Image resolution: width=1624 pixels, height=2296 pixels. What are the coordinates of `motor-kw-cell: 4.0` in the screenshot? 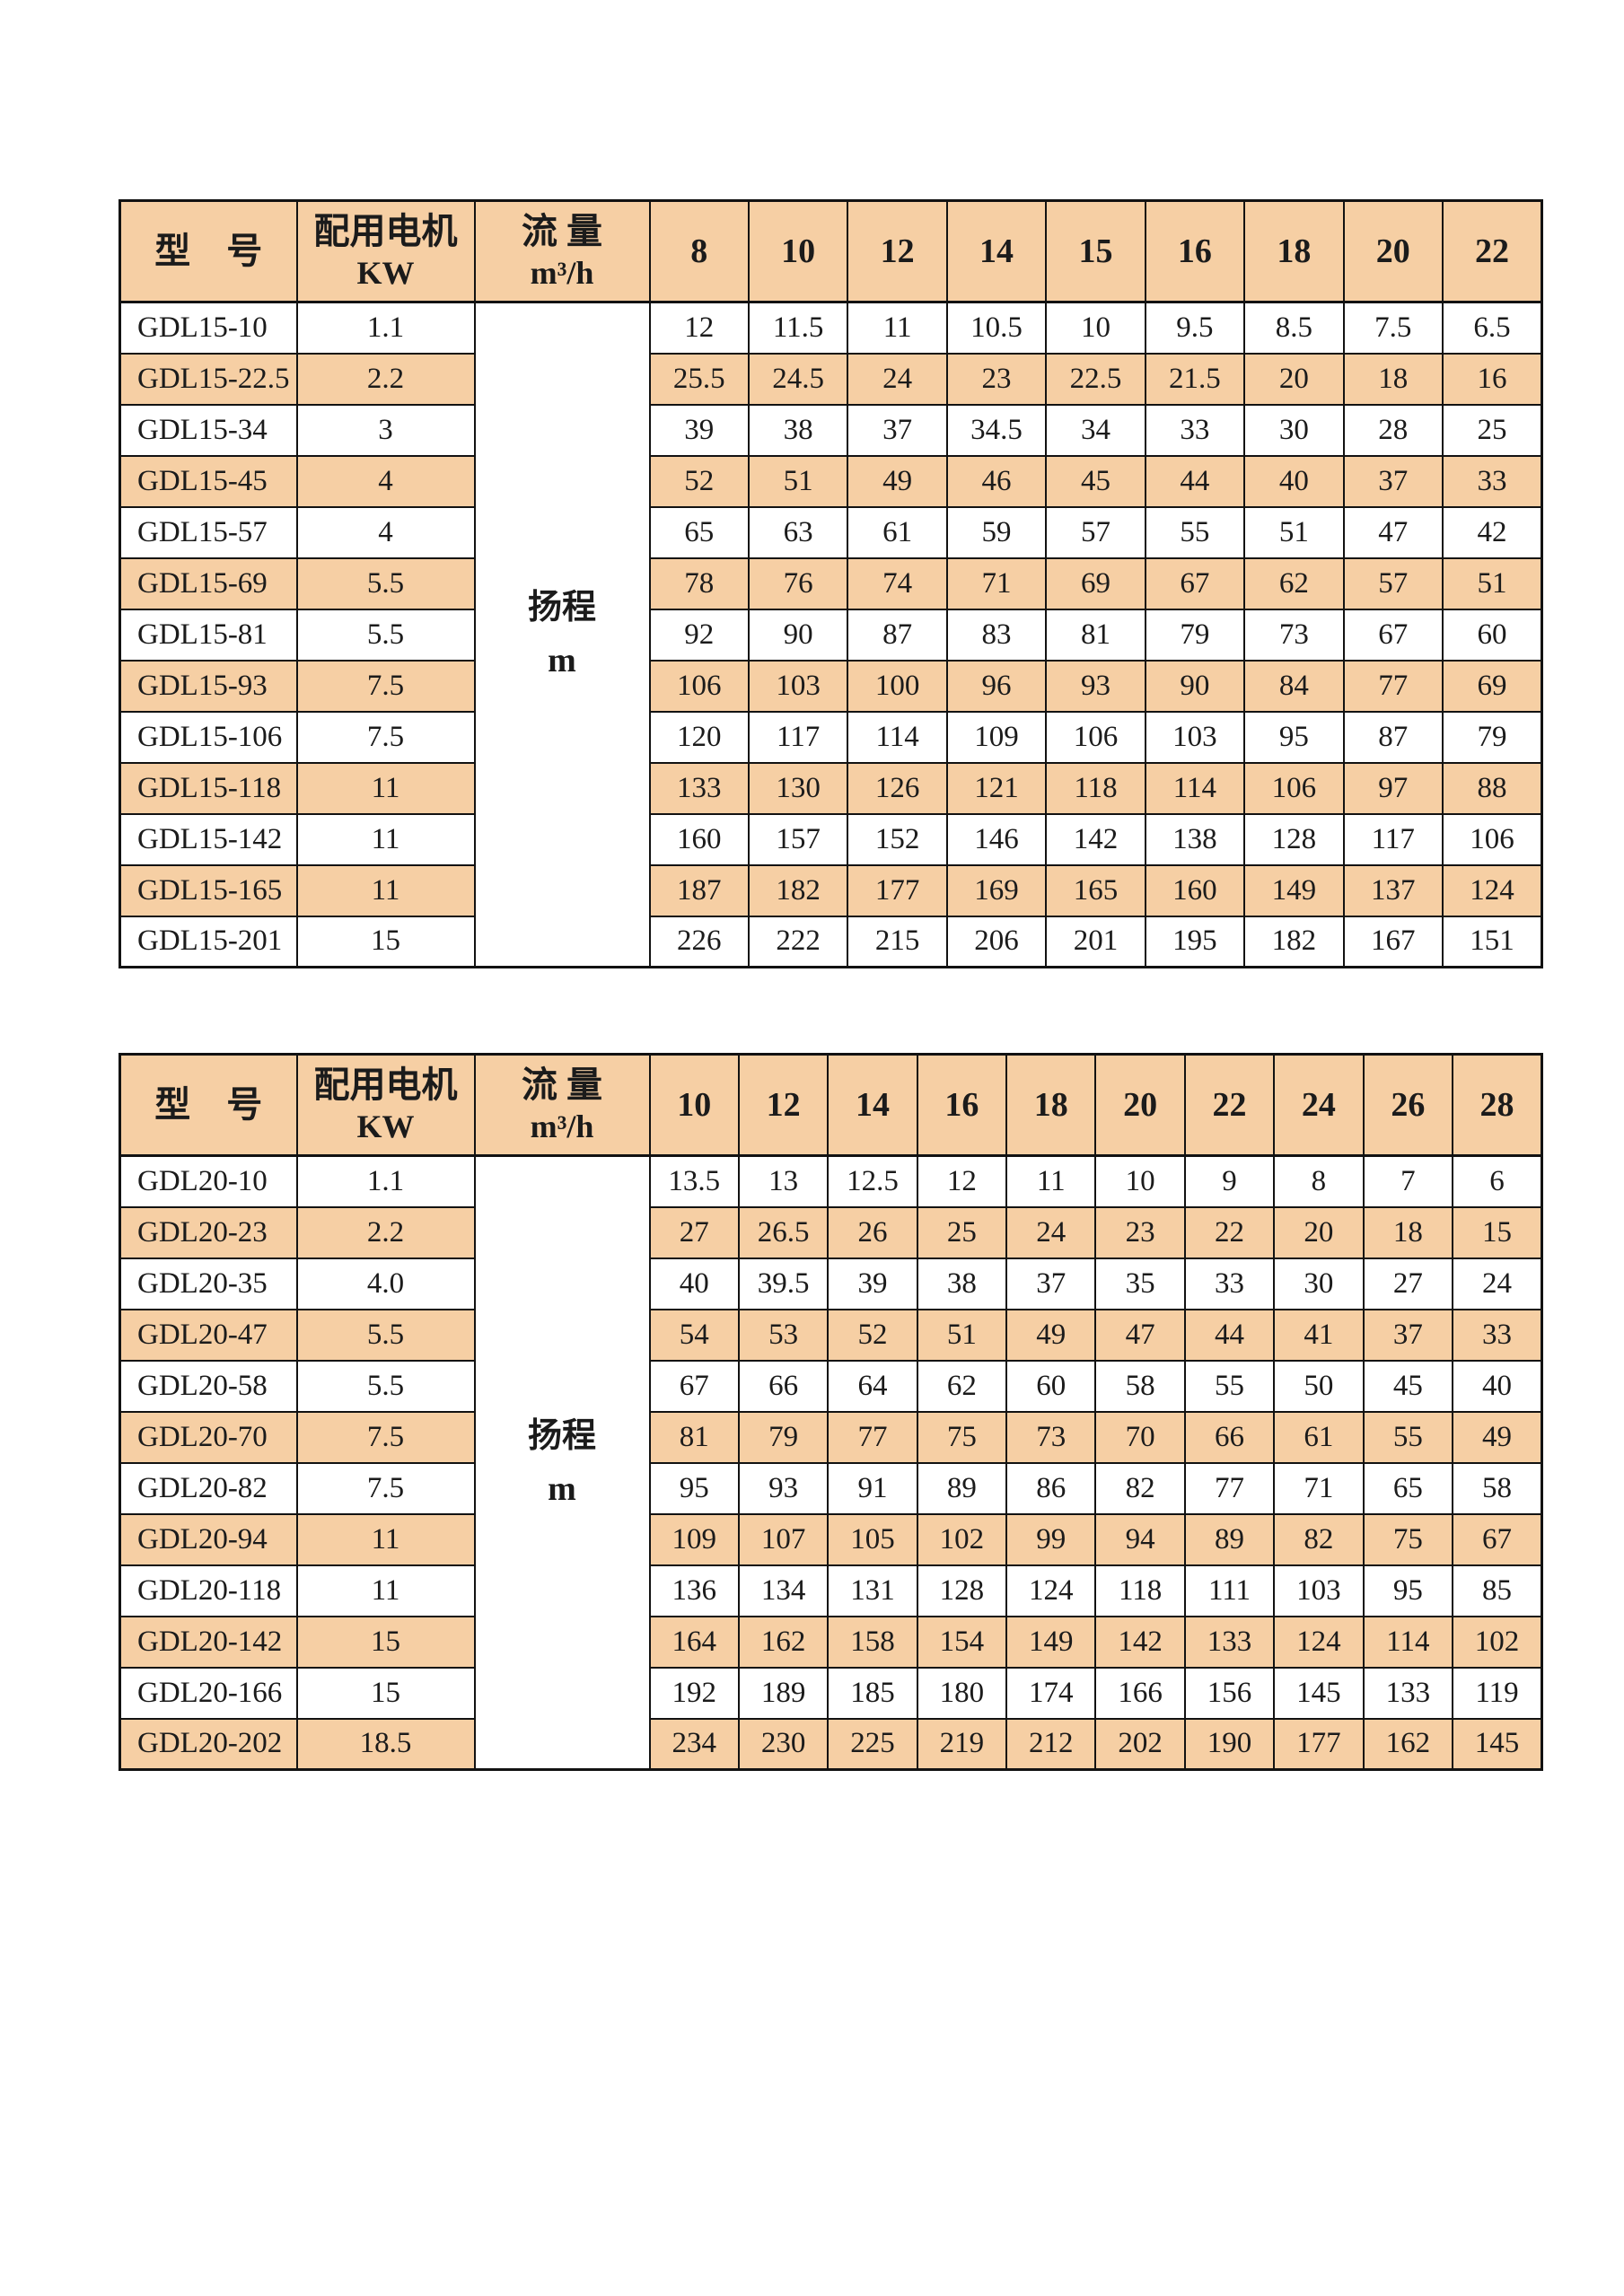 It's located at (385, 1283).